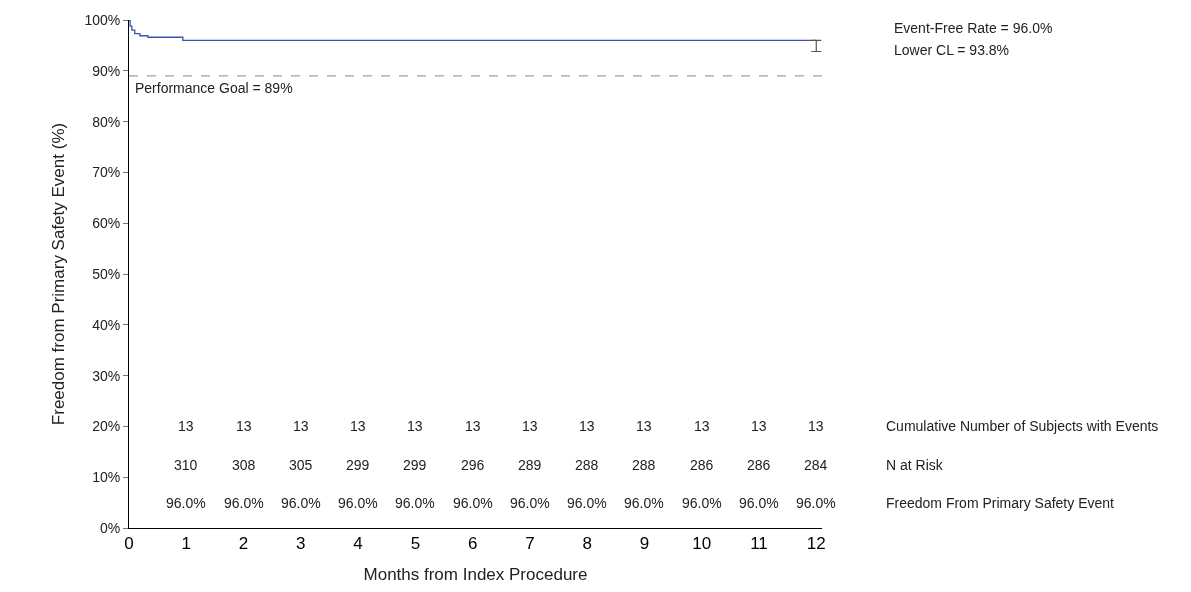 Image resolution: width=1191 pixels, height=592 pixels. Describe the element at coordinates (244, 465) in the screenshot. I see `annotation: 308` at that location.